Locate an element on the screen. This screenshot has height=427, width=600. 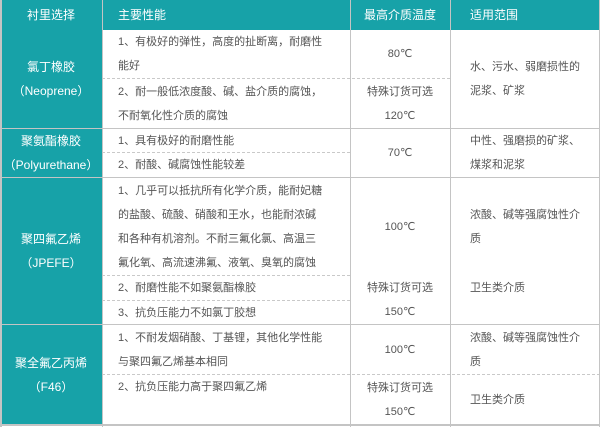
property-cell: 2、耐酸、碱腐蚀性能较差 is located at coordinates (182, 165).